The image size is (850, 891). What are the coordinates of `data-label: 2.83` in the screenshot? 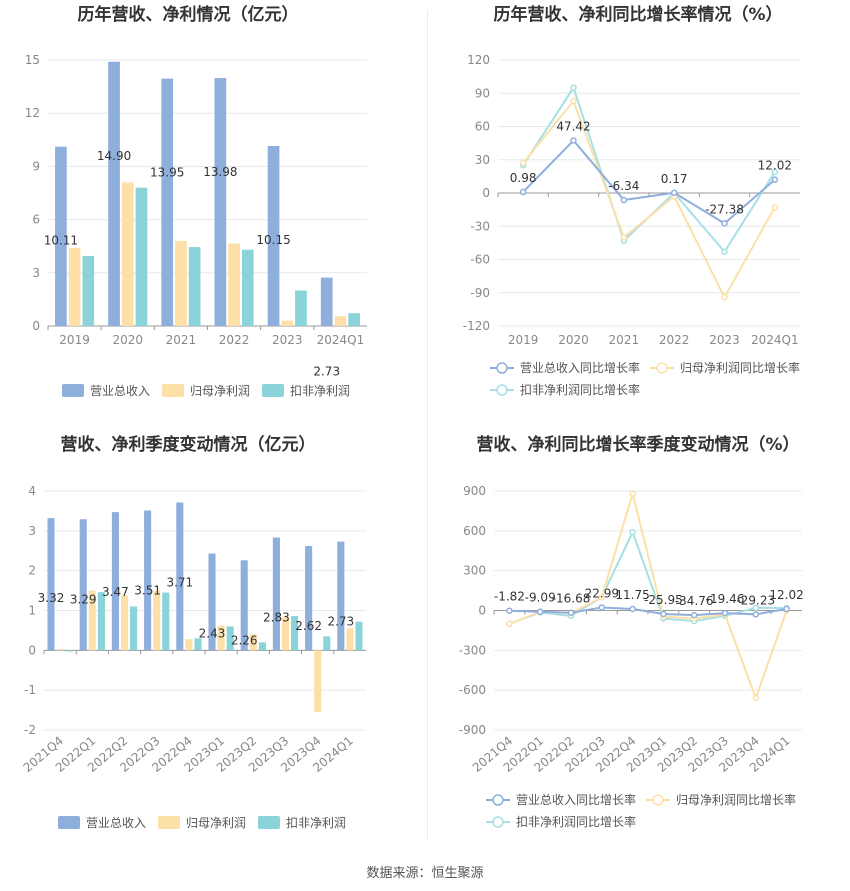 It's located at (276, 618).